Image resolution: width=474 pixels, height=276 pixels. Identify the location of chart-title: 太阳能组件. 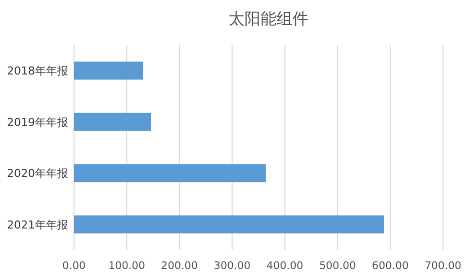
(268, 18).